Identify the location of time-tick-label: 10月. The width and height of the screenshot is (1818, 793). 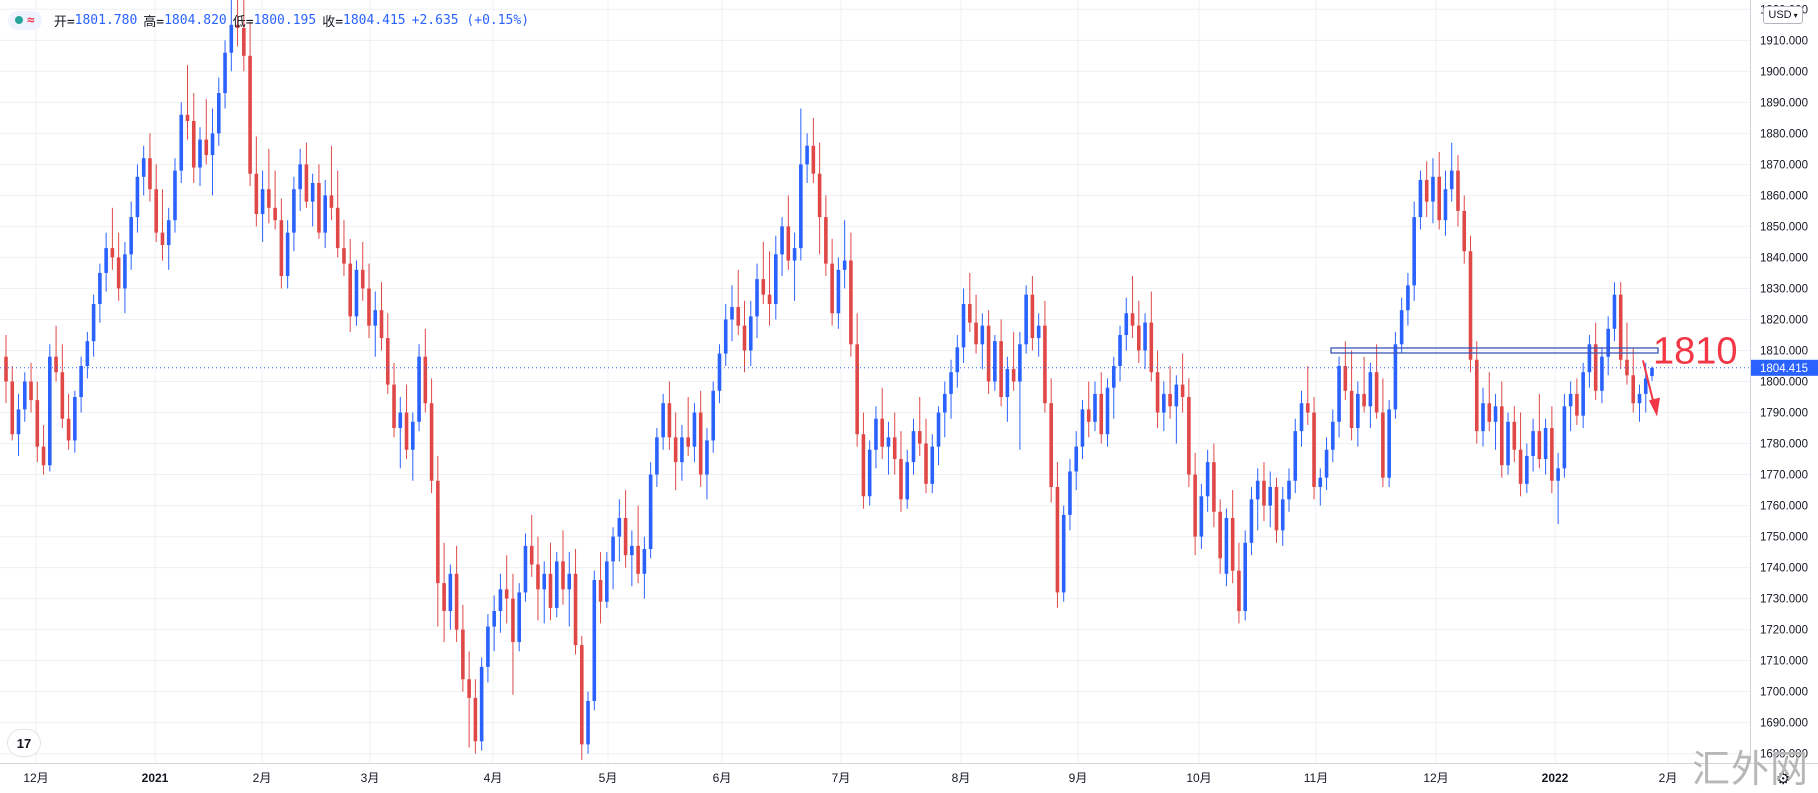
(1198, 778).